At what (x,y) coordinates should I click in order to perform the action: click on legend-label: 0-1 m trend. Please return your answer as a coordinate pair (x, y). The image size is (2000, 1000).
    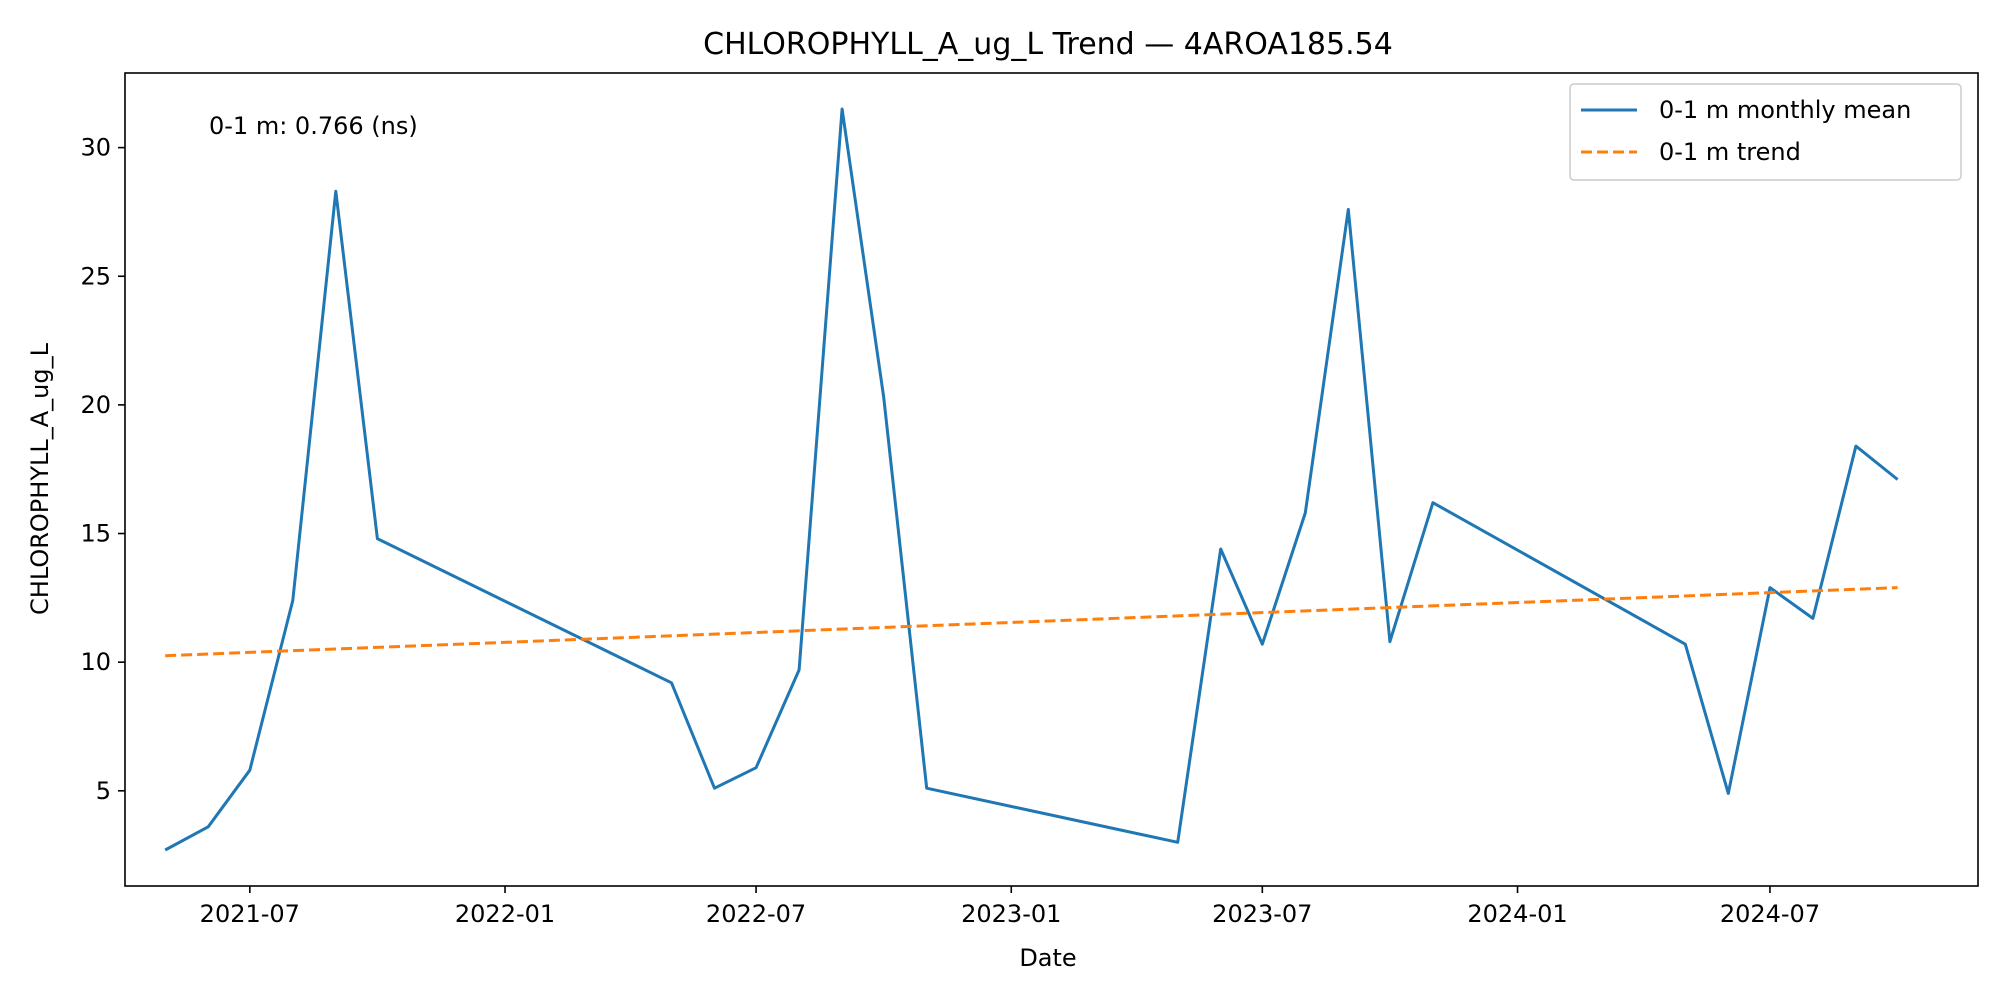
    Looking at the image, I should click on (1730, 152).